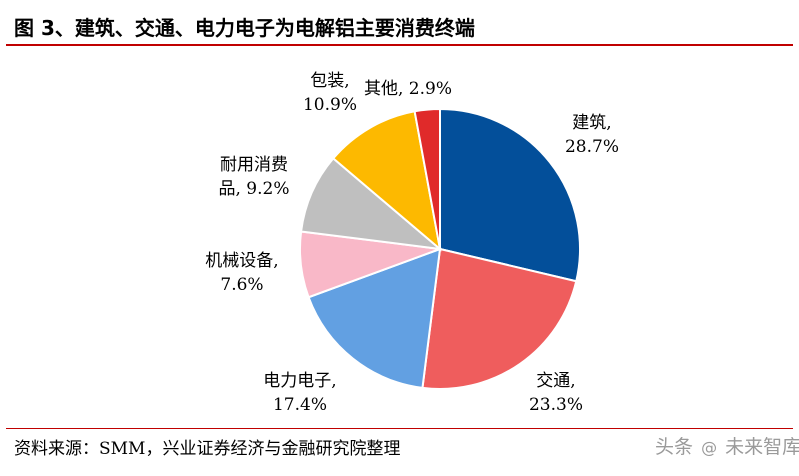 The width and height of the screenshot is (799, 476). I want to click on slice-label-1: 建筑, 28.7%, so click(592, 135).